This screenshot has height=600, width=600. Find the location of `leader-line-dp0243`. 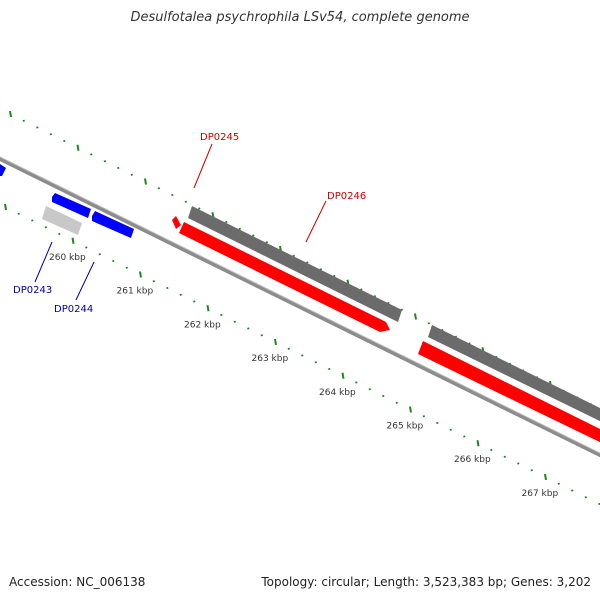

leader-line-dp0243 is located at coordinates (43, 262).